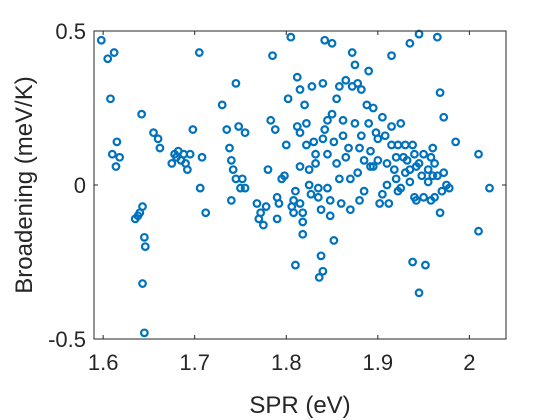  Describe the element at coordinates (286, 362) in the screenshot. I see `x-tick-label: 1.8` at that location.